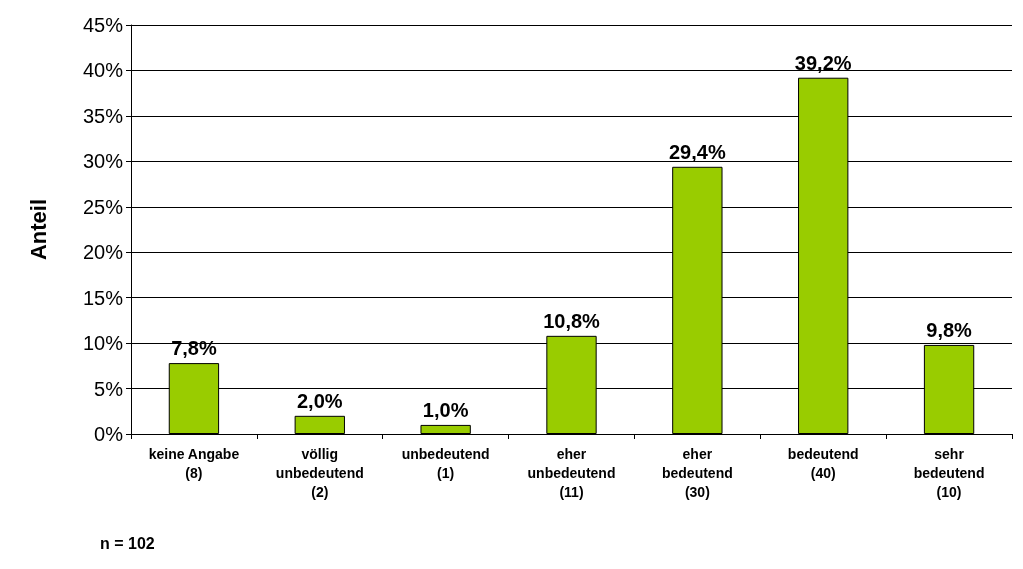  I want to click on x-tick-label: bedeutend (40), so click(823, 463).